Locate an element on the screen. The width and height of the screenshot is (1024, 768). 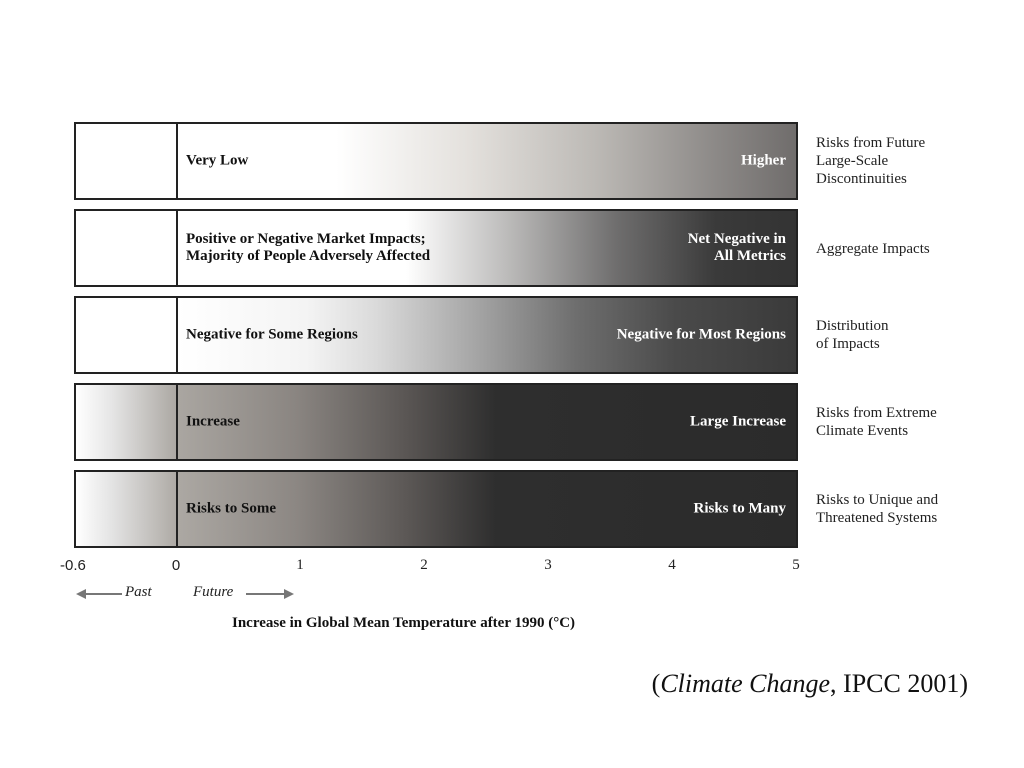
axis-tick: 2 is located at coordinates (424, 565).